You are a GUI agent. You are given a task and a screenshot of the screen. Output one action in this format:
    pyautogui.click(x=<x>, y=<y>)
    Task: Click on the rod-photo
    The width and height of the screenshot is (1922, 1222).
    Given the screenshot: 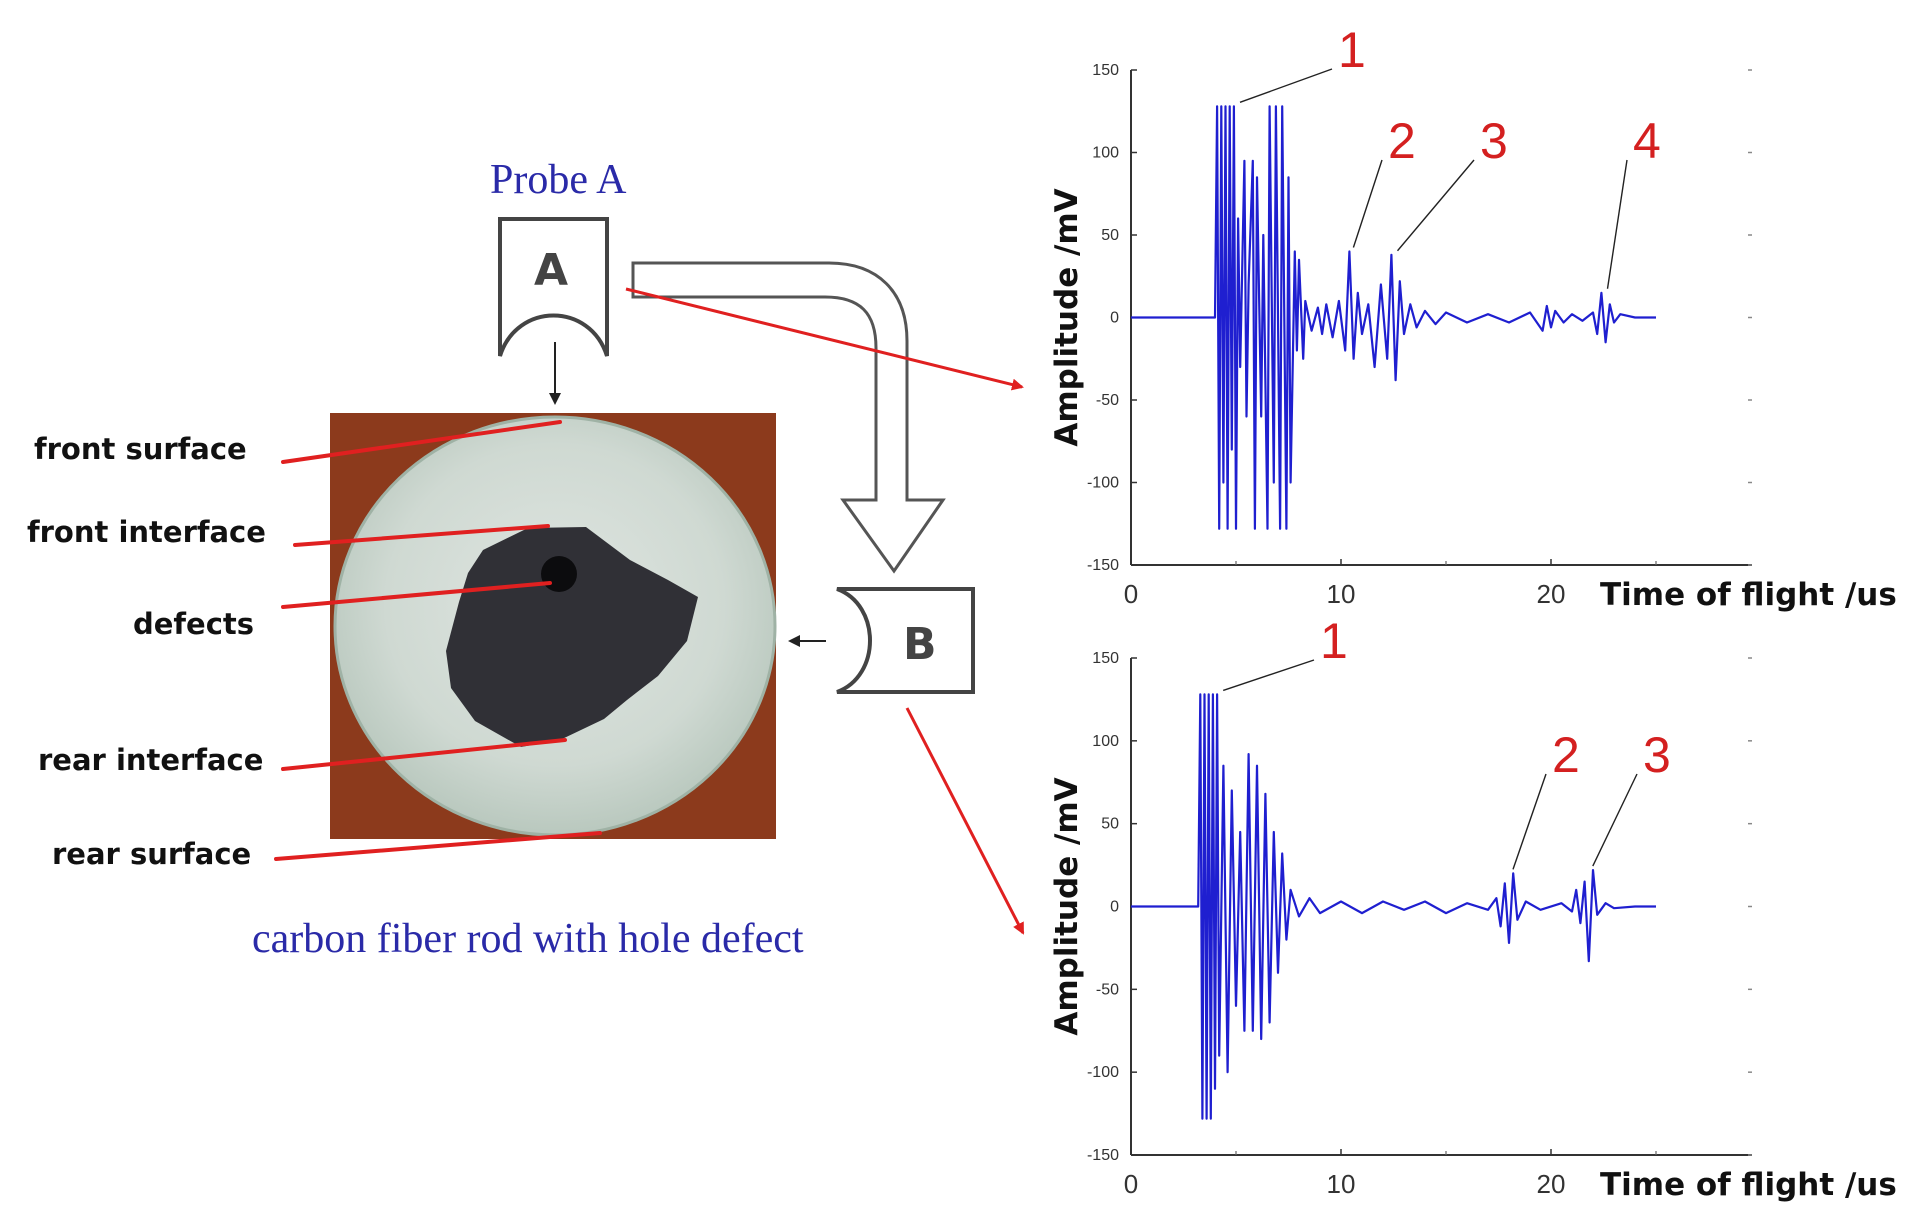 What is the action you would take?
    pyautogui.click(x=553, y=626)
    